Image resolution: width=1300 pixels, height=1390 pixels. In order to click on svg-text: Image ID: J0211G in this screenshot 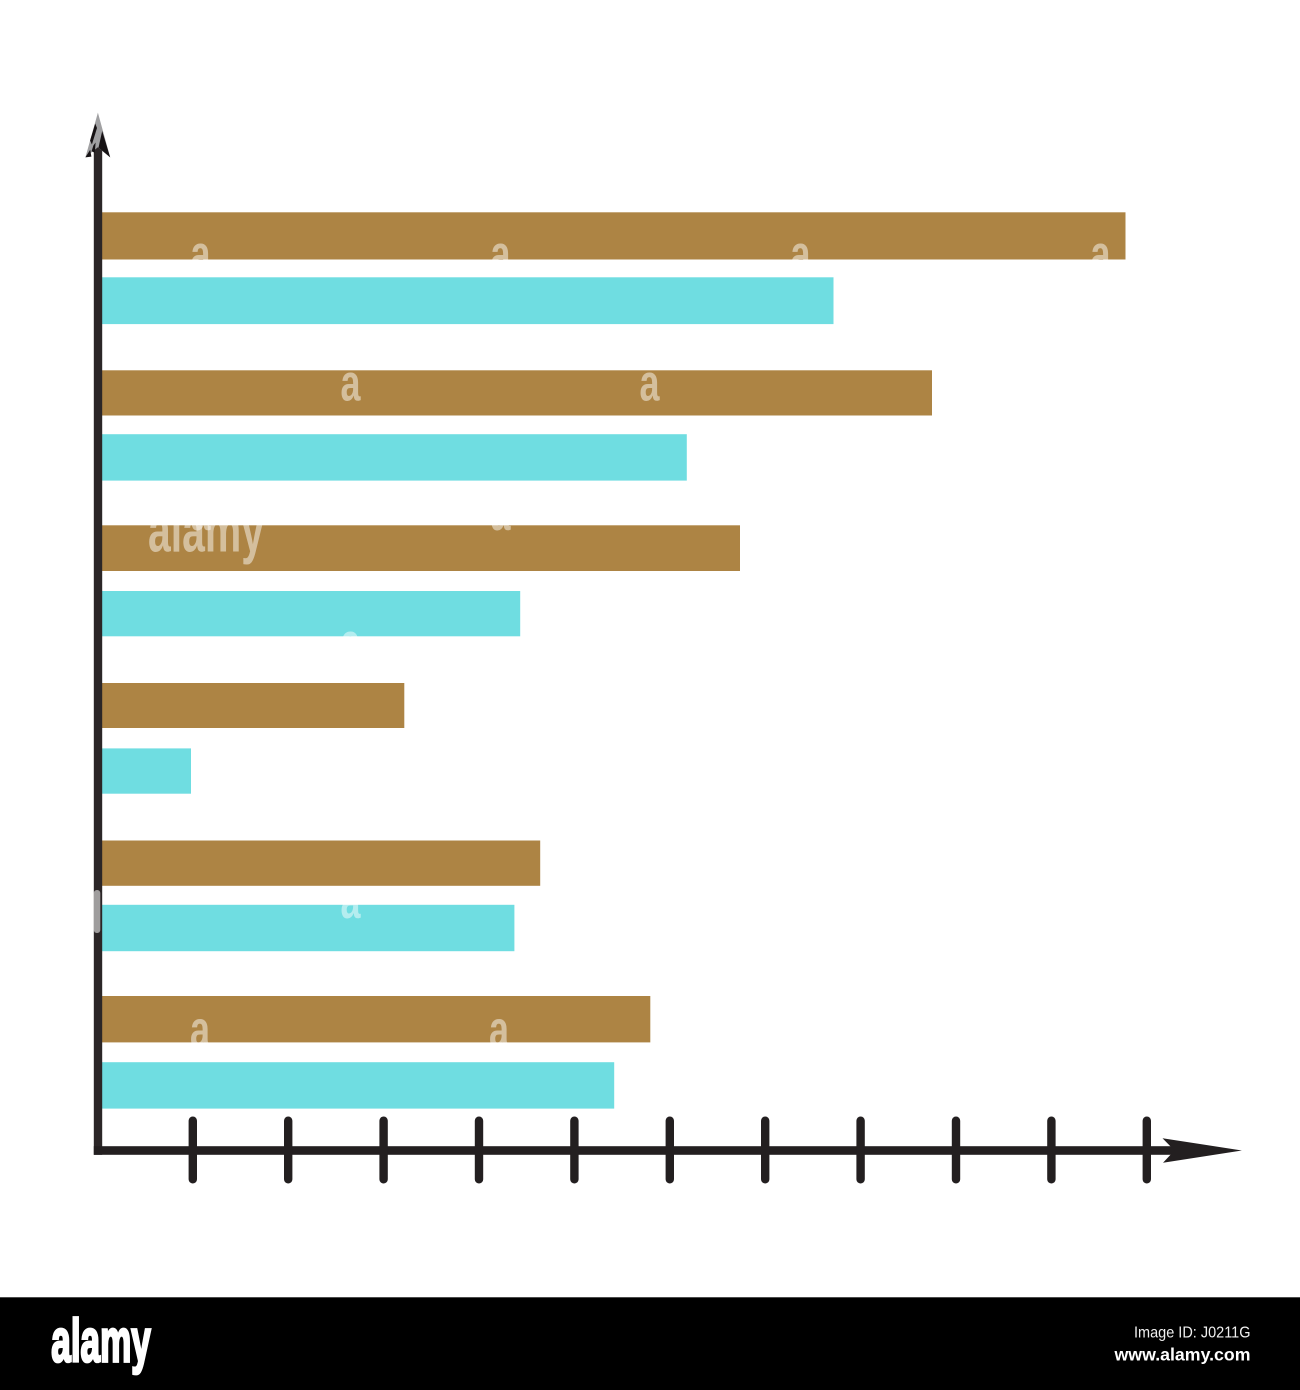, I will do `click(1192, 1333)`.